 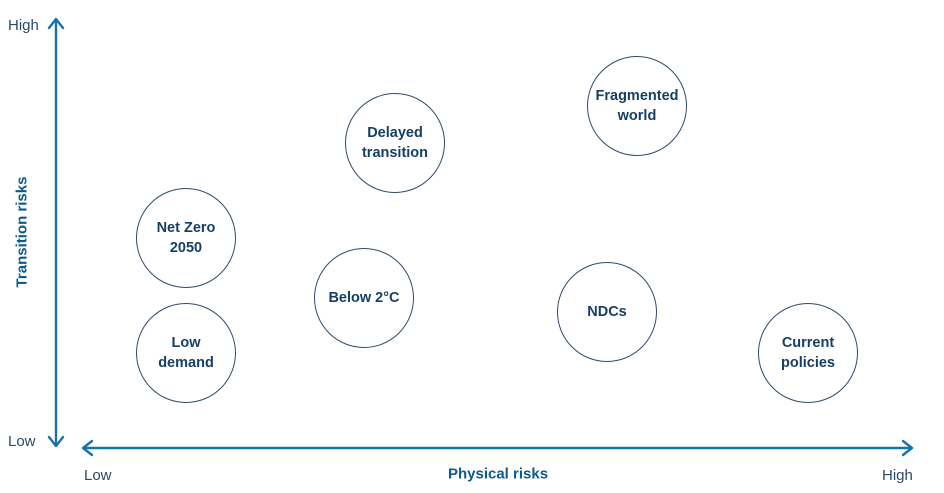 I want to click on x-axis-low-label: Low, so click(x=98, y=475).